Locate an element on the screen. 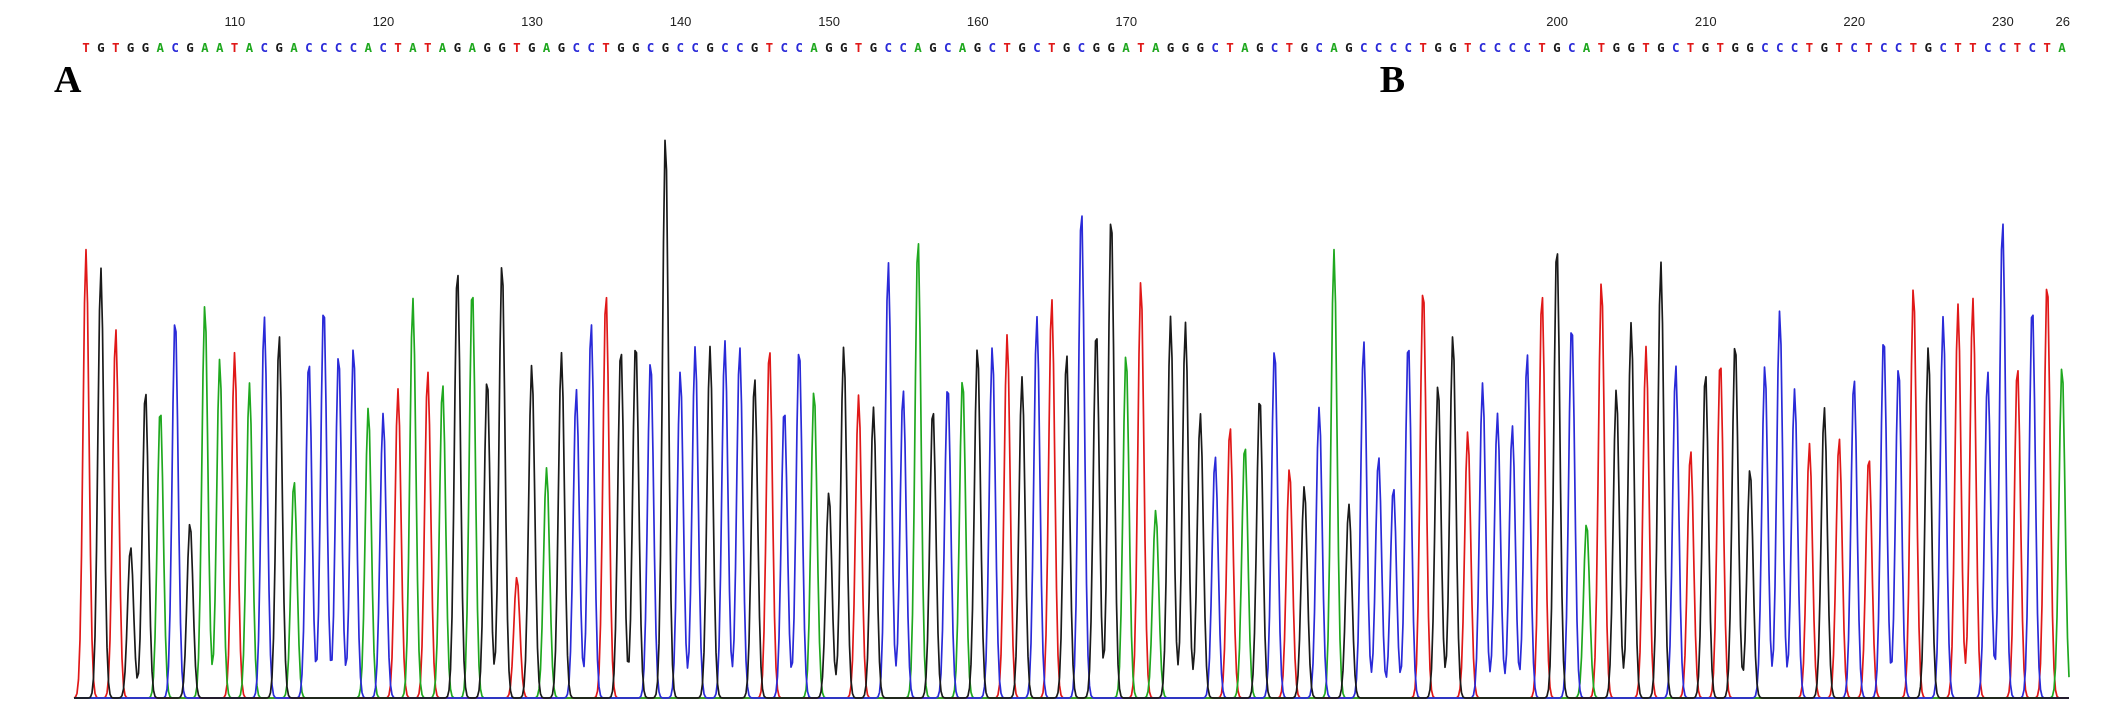 Image resolution: width=2126 pixels, height=706 pixels. base-call-46: T is located at coordinates (770, 47).